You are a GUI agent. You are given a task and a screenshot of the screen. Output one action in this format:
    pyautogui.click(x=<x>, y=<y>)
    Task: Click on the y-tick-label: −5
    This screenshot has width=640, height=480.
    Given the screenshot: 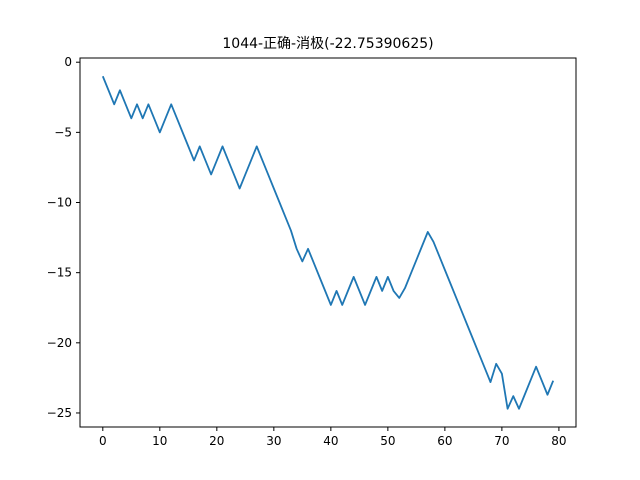 What is the action you would take?
    pyautogui.click(x=63, y=132)
    